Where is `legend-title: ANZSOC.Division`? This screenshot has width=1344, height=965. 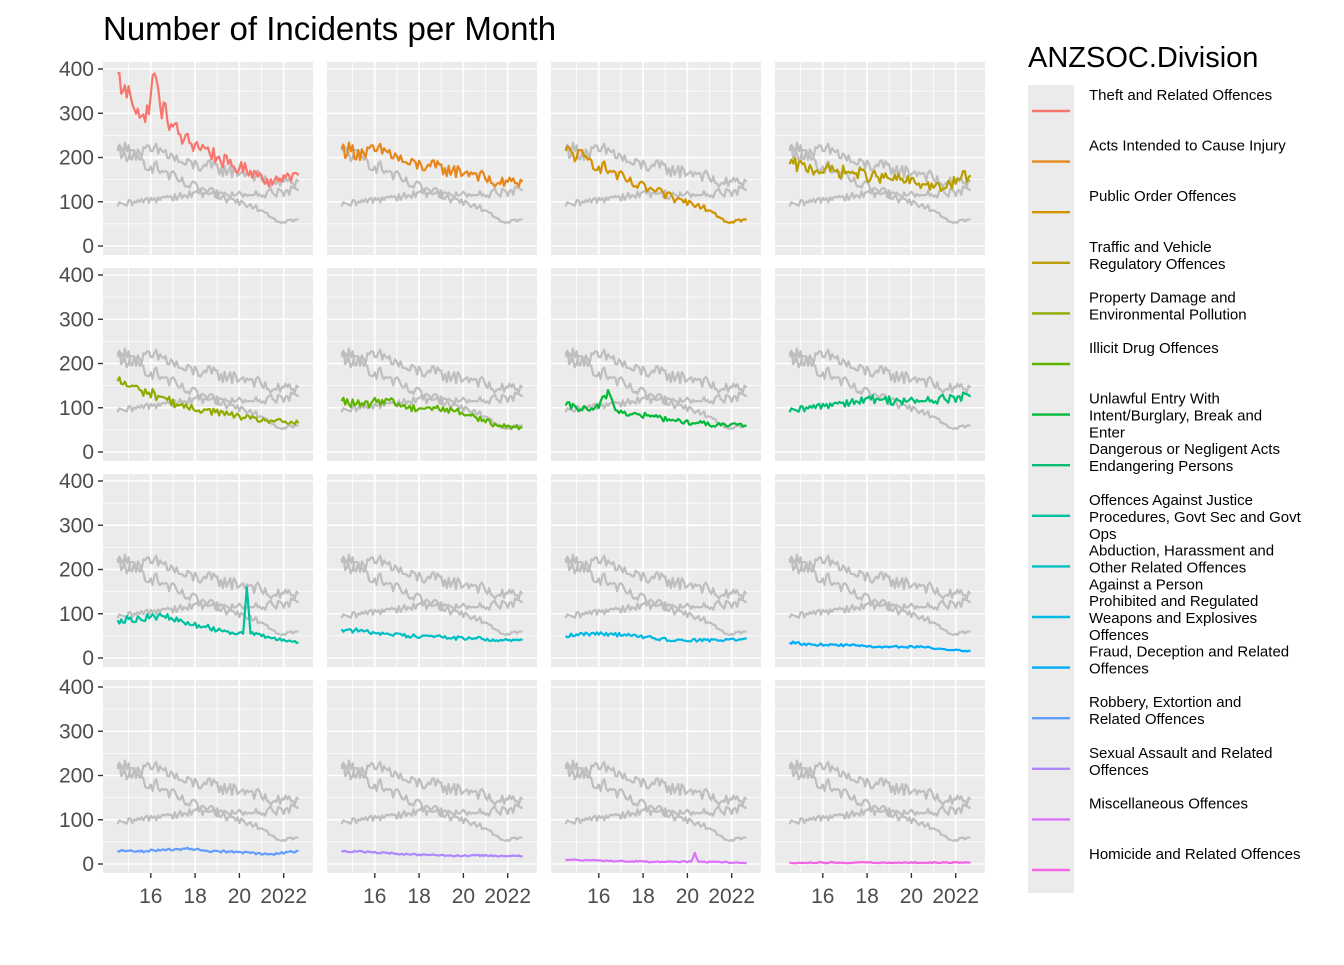
legend-title: ANZSOC.Division is located at coordinates (1143, 58).